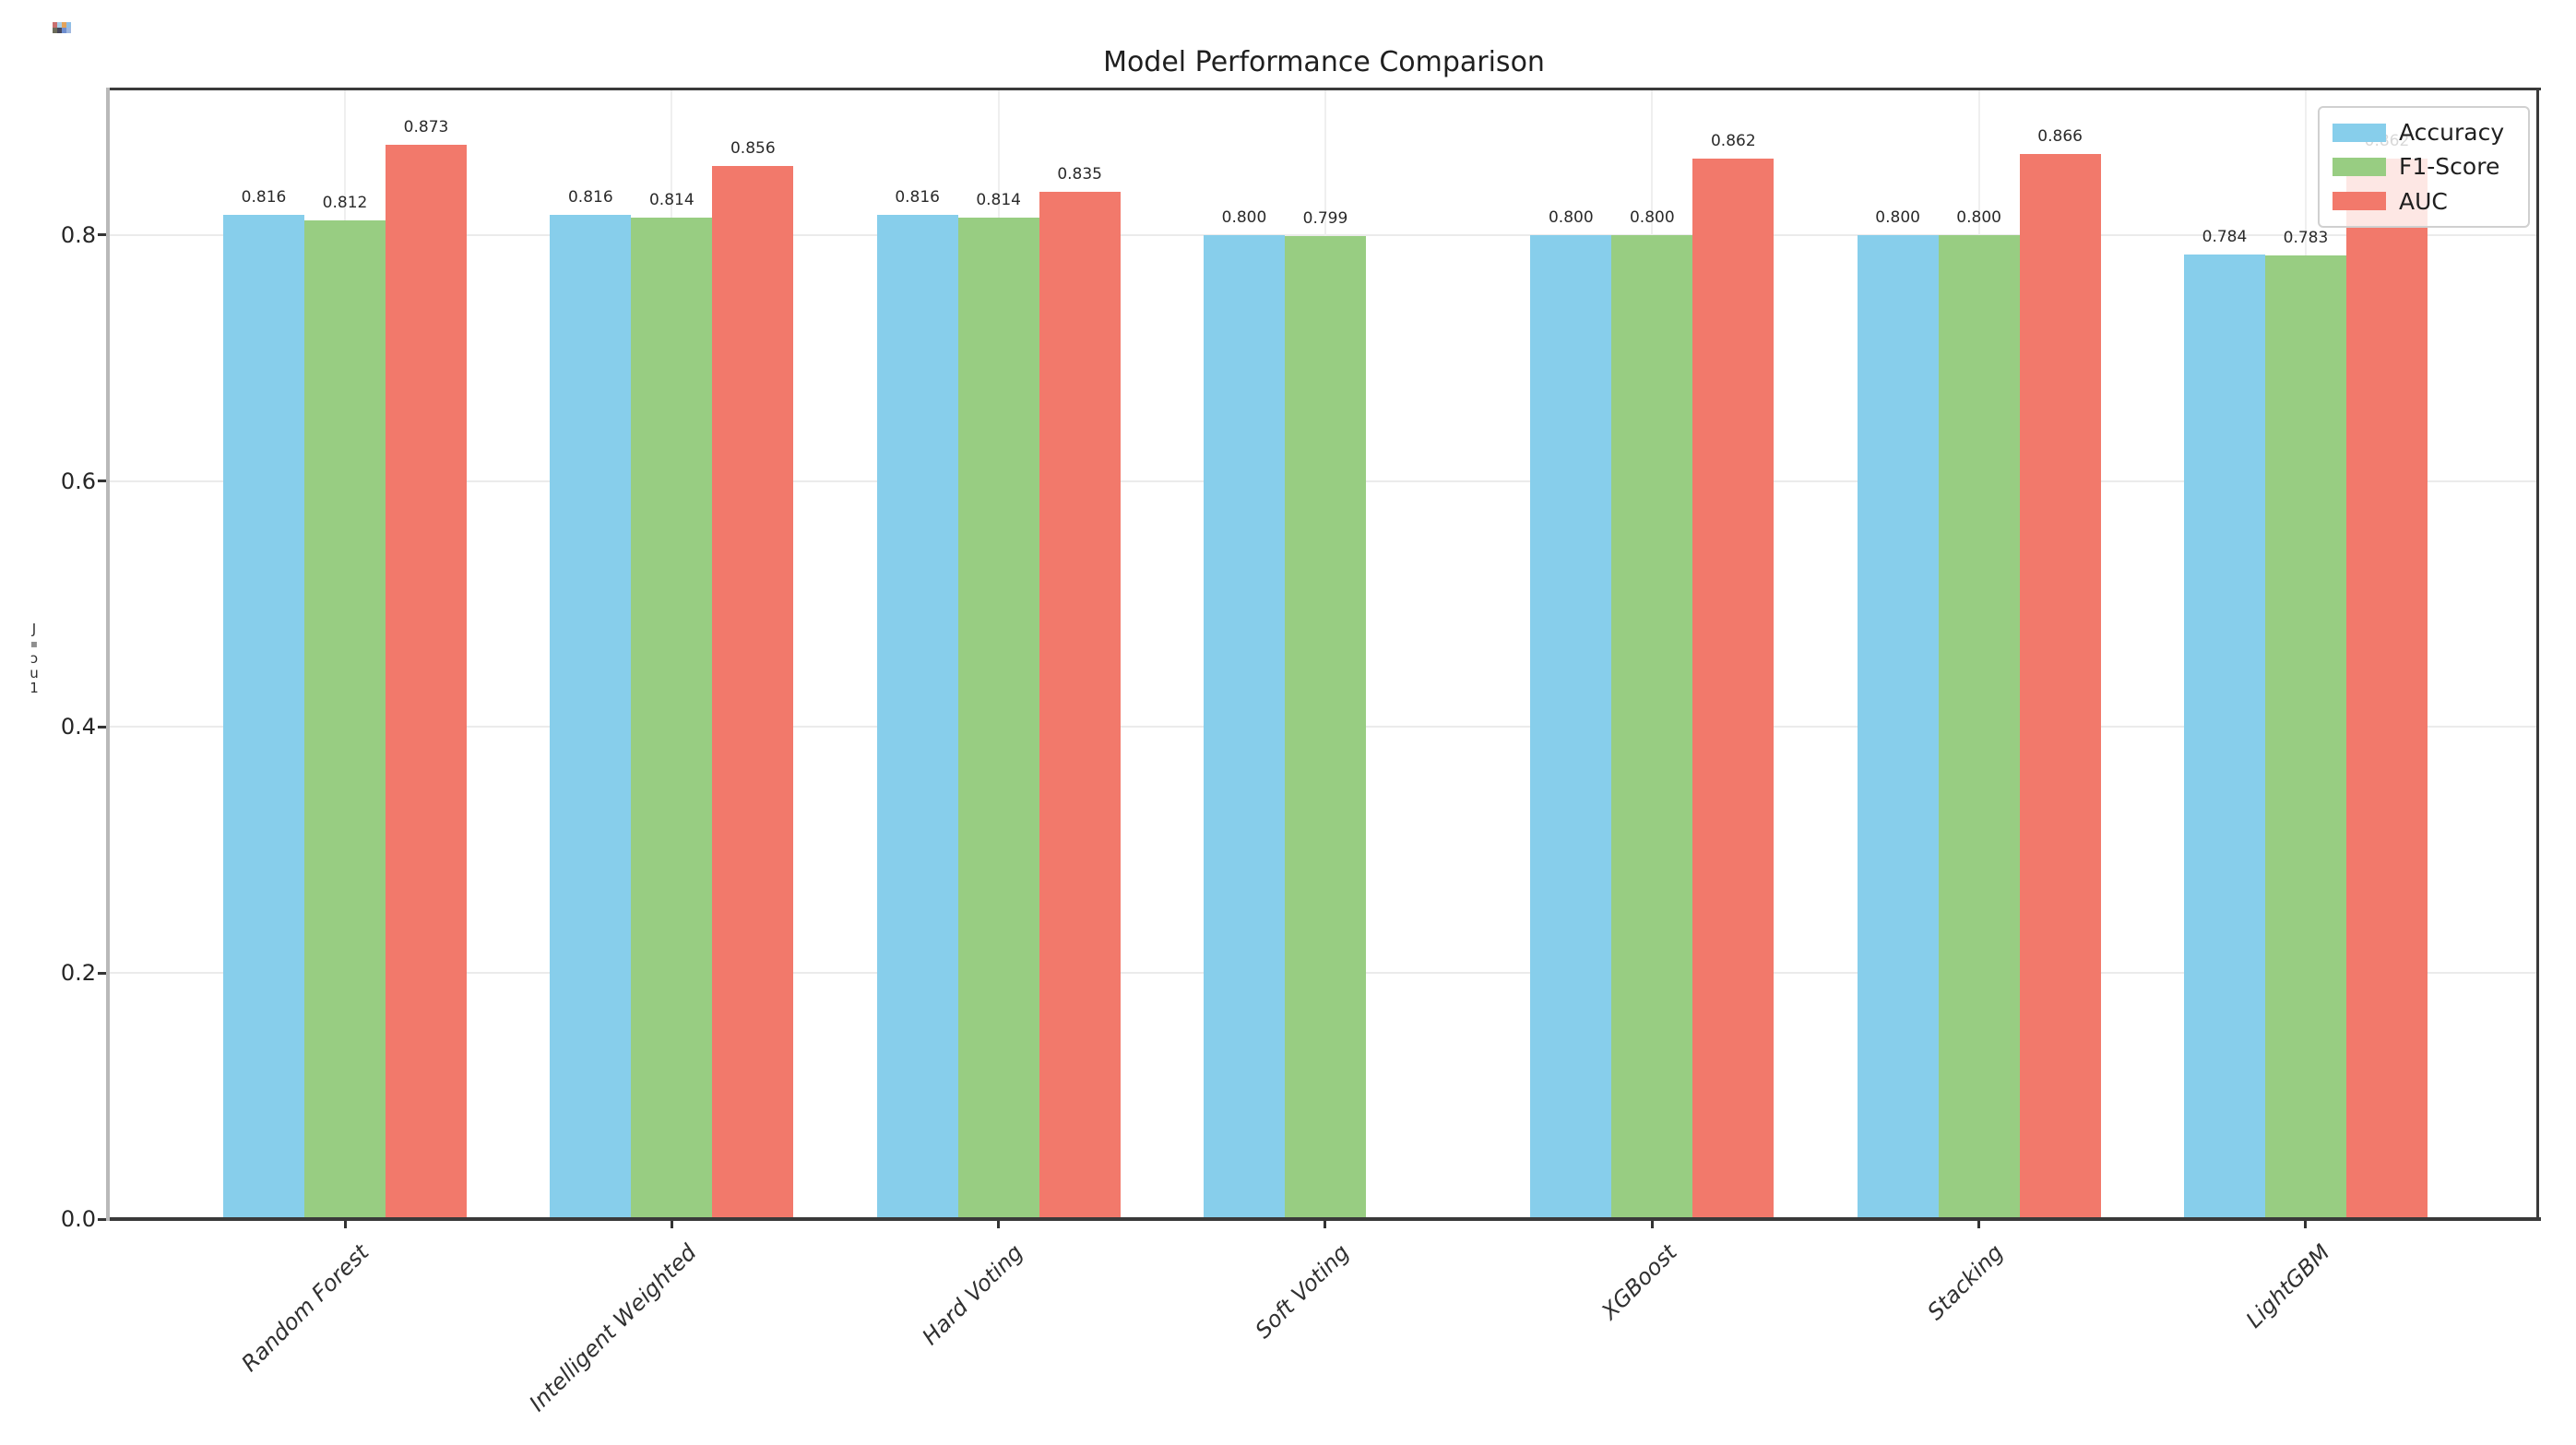 Image resolution: width=2576 pixels, height=1445 pixels. What do you see at coordinates (1652, 726) in the screenshot?
I see `bar-f1-score-xgboost` at bounding box center [1652, 726].